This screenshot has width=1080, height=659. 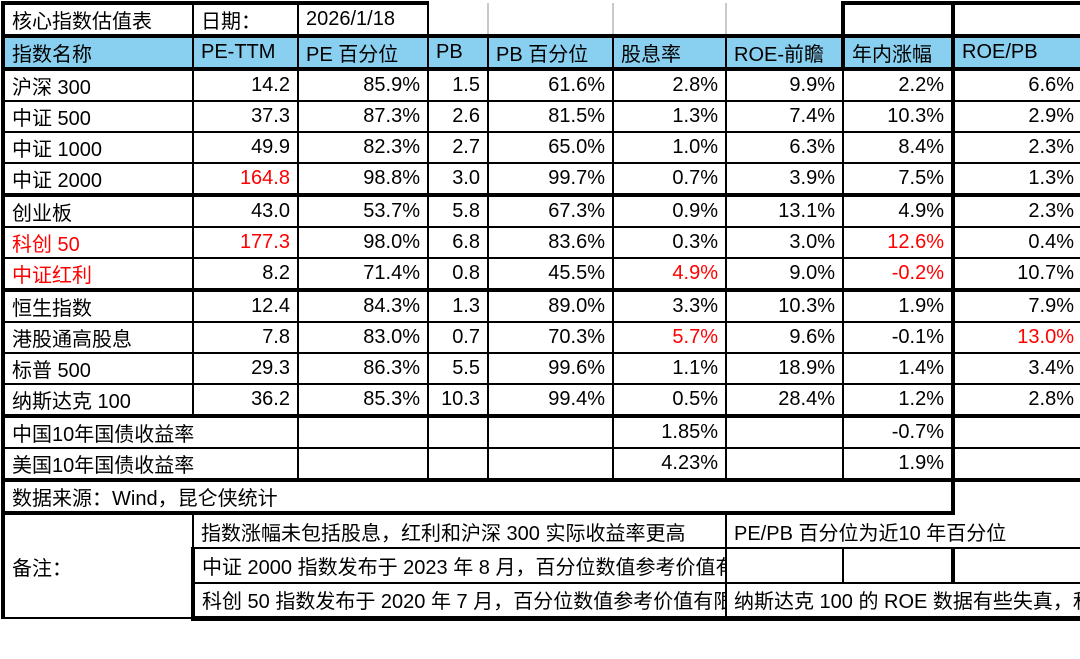 What do you see at coordinates (245, 274) in the screenshot?
I see `pe-ttm-cell: 8.2` at bounding box center [245, 274].